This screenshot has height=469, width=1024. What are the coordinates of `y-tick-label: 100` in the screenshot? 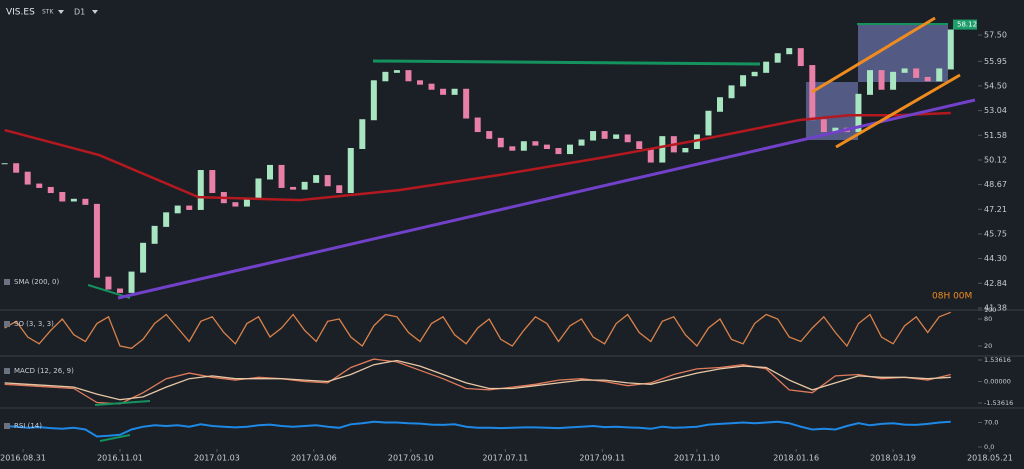 It's located at (990, 310).